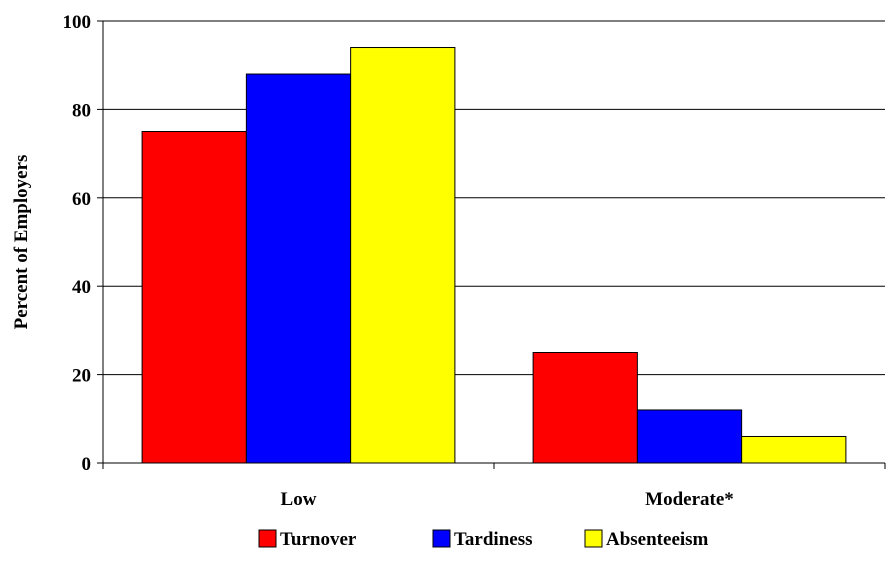 Image resolution: width=888 pixels, height=563 pixels. I want to click on y-tick-label: 40, so click(81, 287).